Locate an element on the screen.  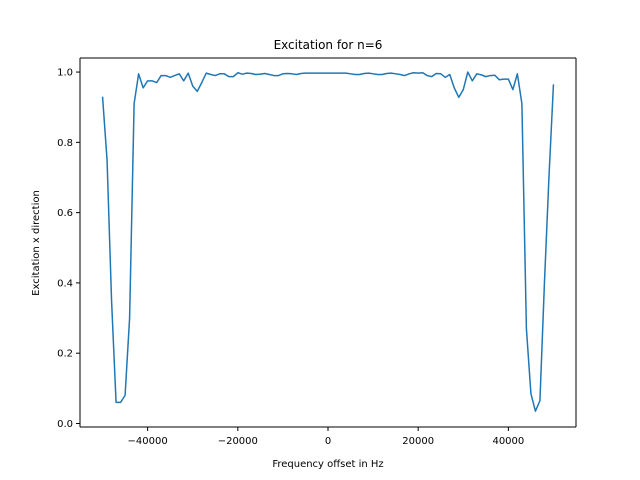
y-tick-label-0: 0.0 is located at coordinates (65, 424).